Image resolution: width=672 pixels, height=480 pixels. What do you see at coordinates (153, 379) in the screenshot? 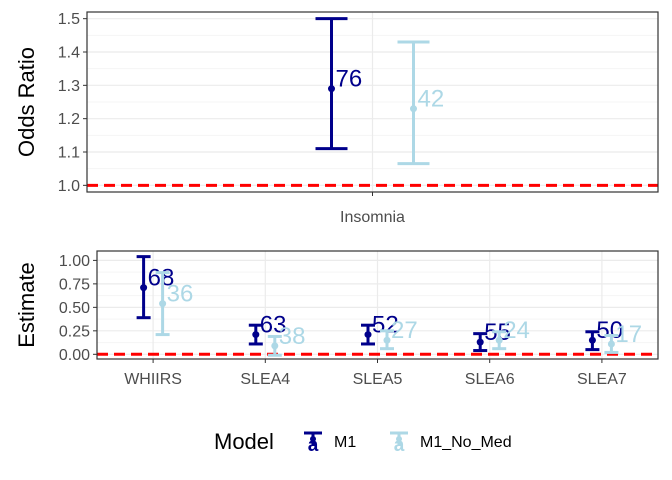
I see `x-tick-label: WHIIRS` at bounding box center [153, 379].